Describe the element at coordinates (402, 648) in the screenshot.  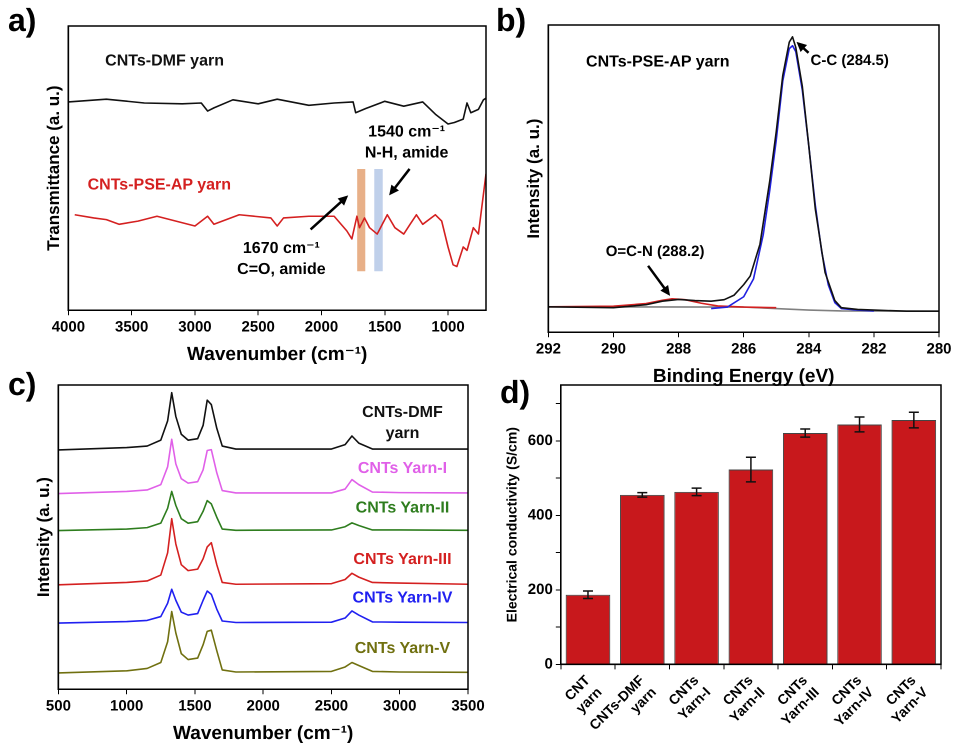
I see `series-label: CNTs Yarn-V` at that location.